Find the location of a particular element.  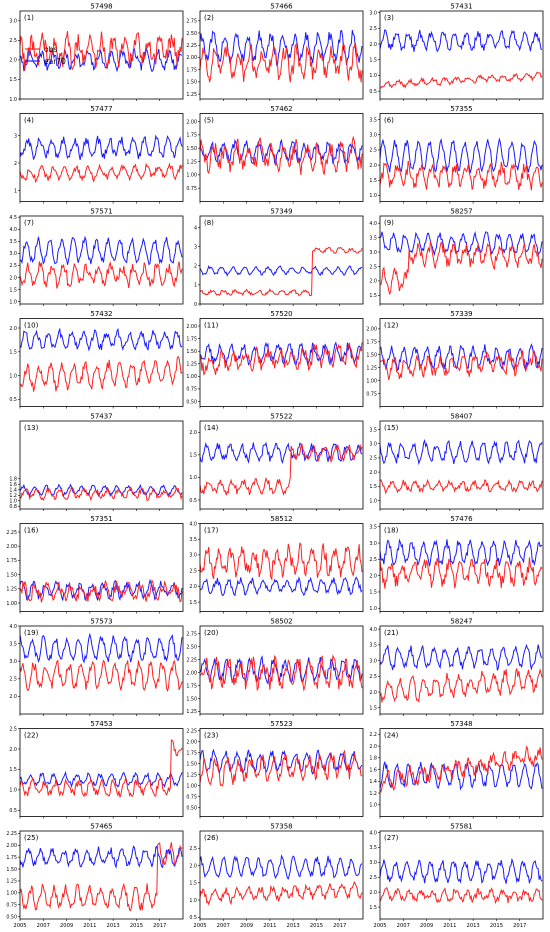

panel-label: (4) is located at coordinates (29, 121).